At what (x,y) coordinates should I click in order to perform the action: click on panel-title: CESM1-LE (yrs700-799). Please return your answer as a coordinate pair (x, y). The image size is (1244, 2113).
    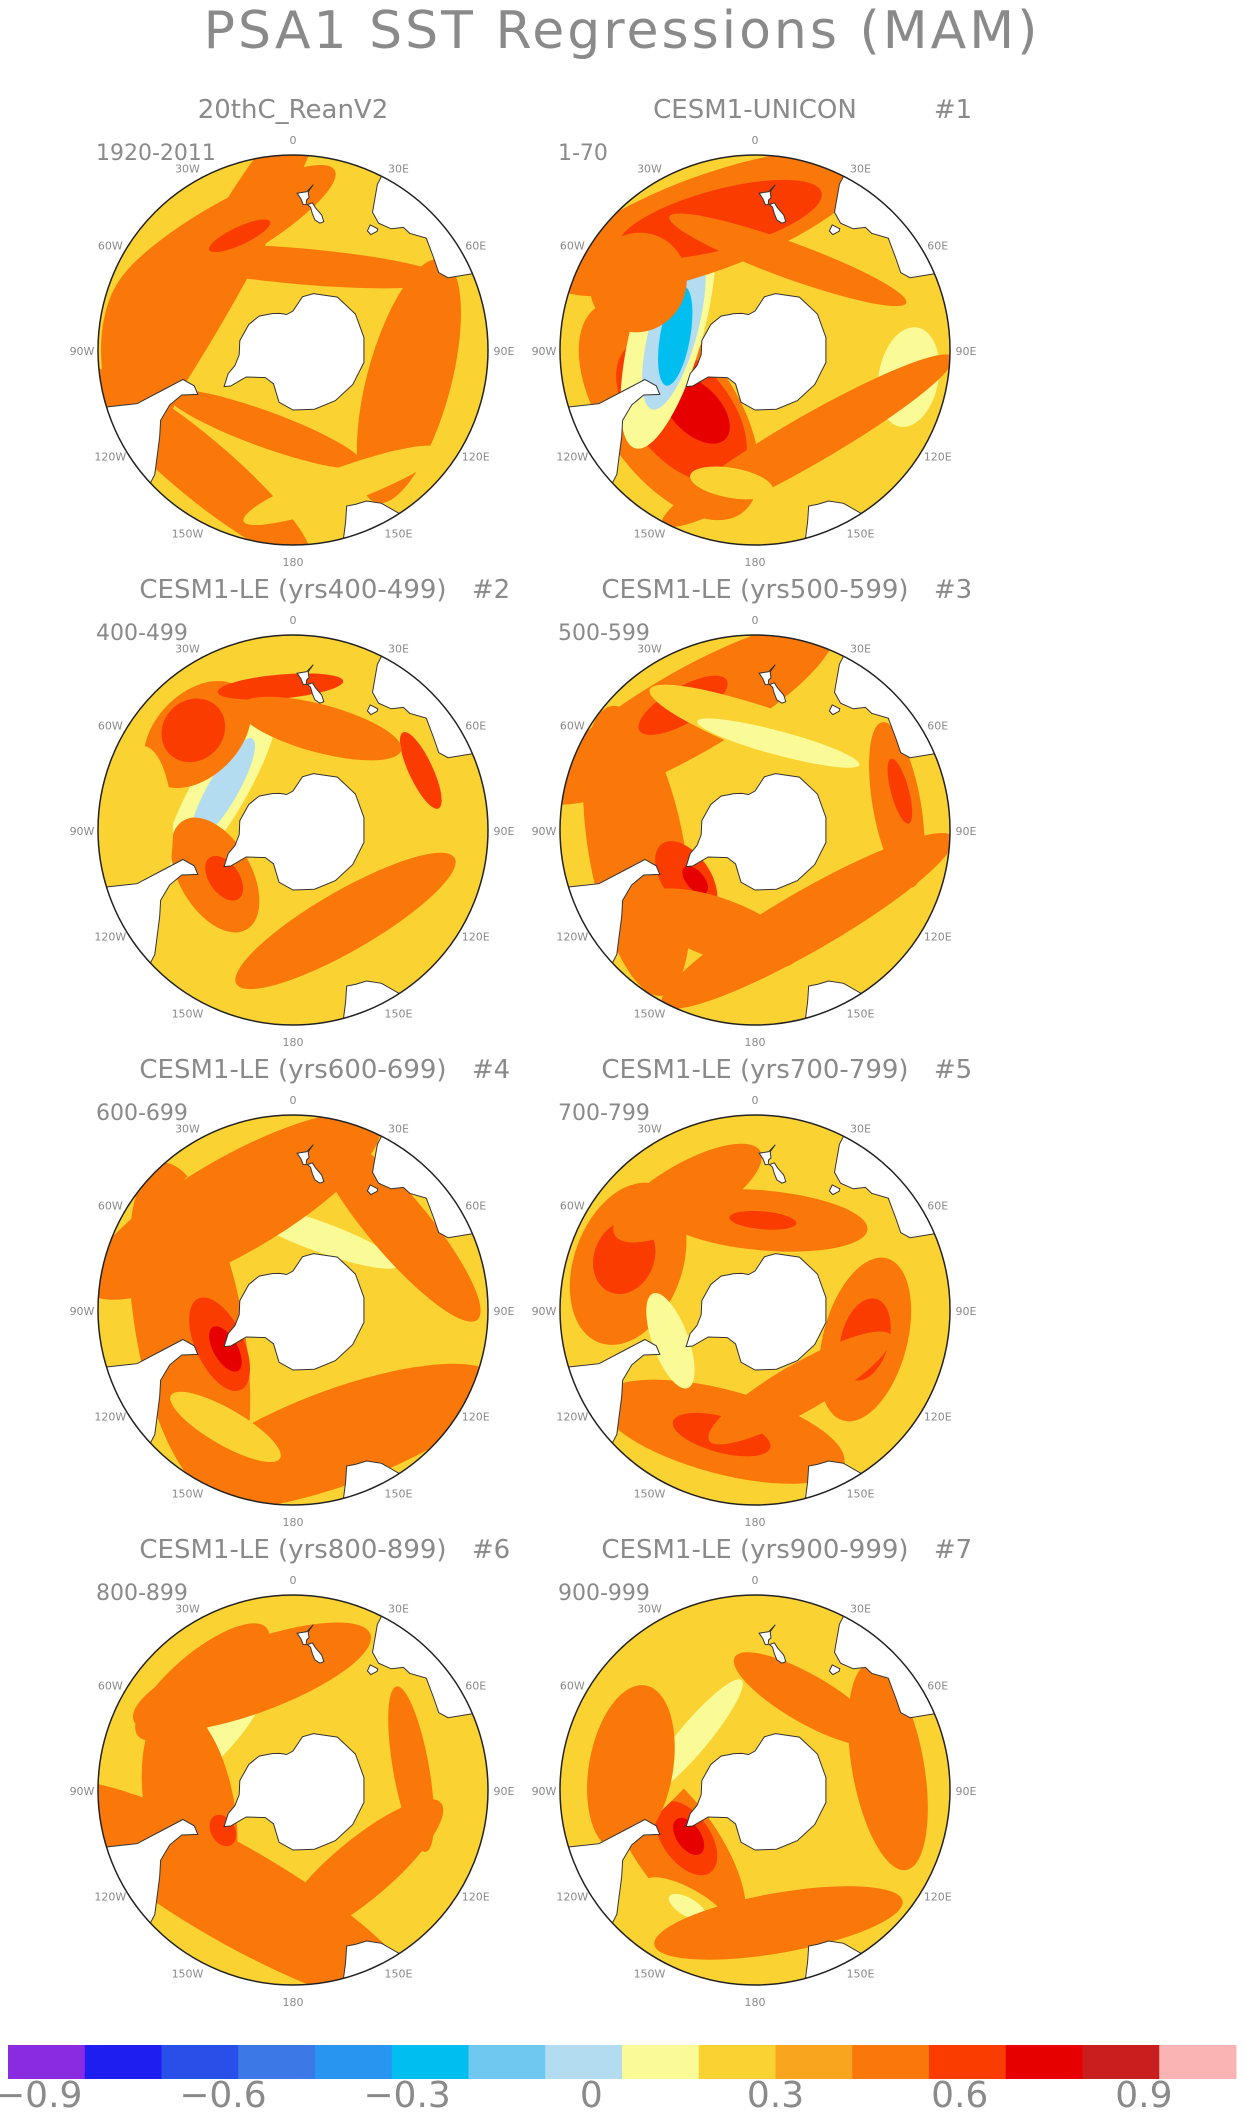
    Looking at the image, I should click on (754, 1070).